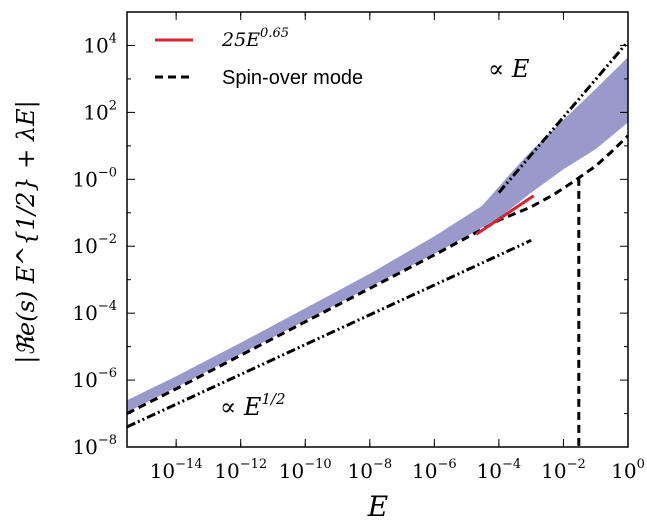 This screenshot has height=525, width=647. Describe the element at coordinates (259, 57) in the screenshot. I see `legend: 25E0.65 Spin-over mode` at that location.